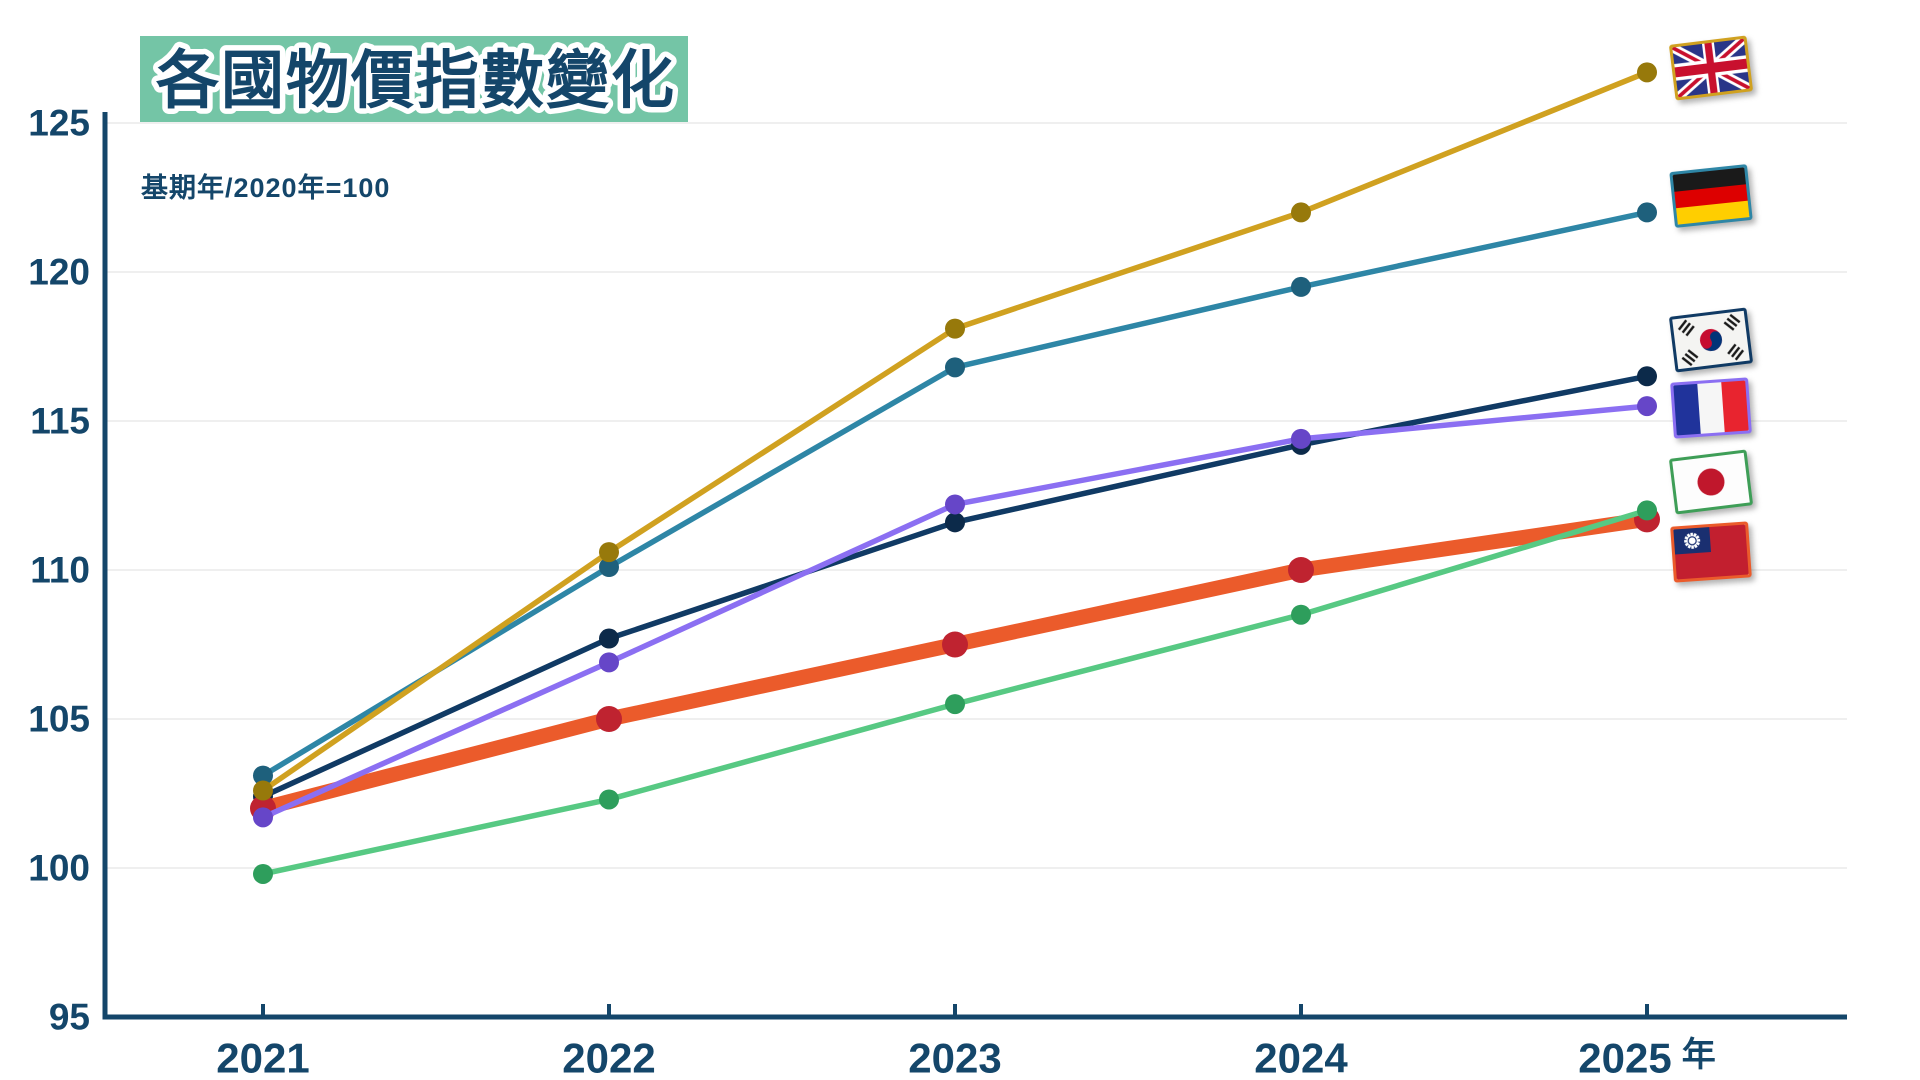 The width and height of the screenshot is (1920, 1080). Describe the element at coordinates (608, 1057) in the screenshot. I see `x-tick-label: 2022` at that location.